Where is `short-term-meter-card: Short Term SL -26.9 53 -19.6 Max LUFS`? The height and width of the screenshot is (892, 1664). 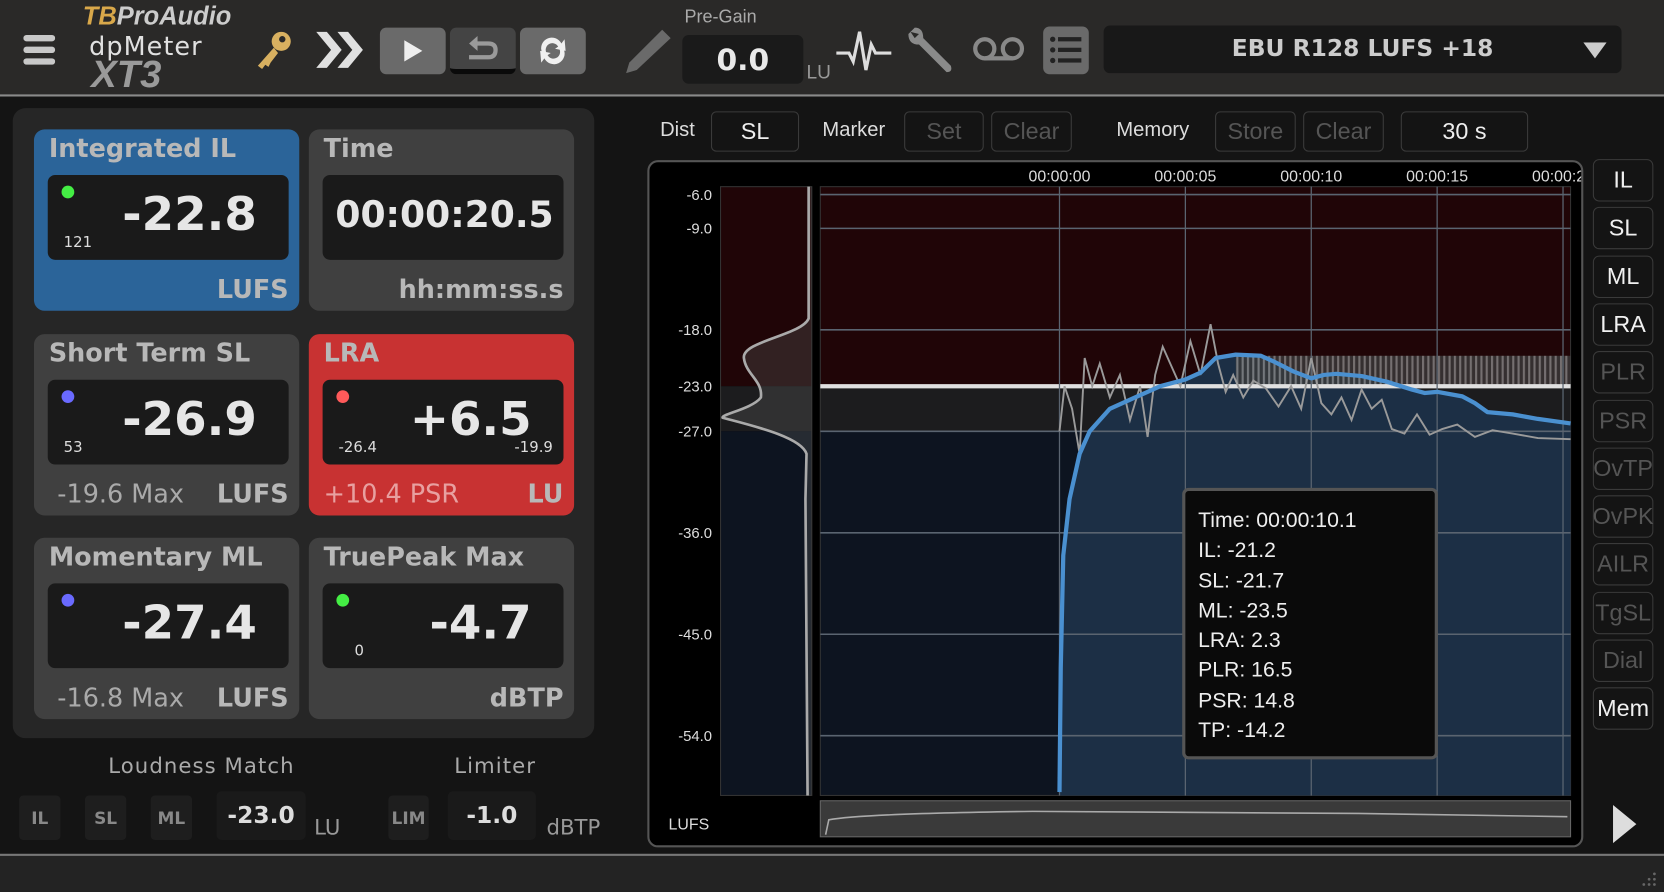
short-term-meter-card: Short Term SL -26.9 53 -19.6 Max LUFS is located at coordinates (166, 425).